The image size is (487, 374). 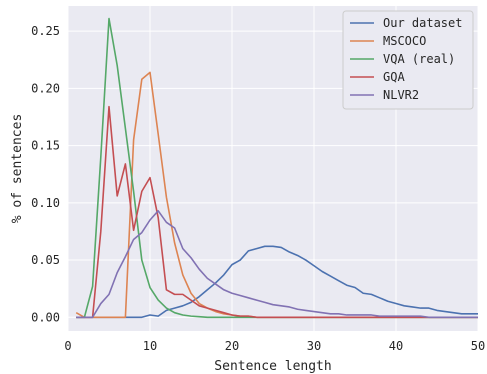 What do you see at coordinates (272, 366) in the screenshot?
I see `x-axis-label: Sentence length` at bounding box center [272, 366].